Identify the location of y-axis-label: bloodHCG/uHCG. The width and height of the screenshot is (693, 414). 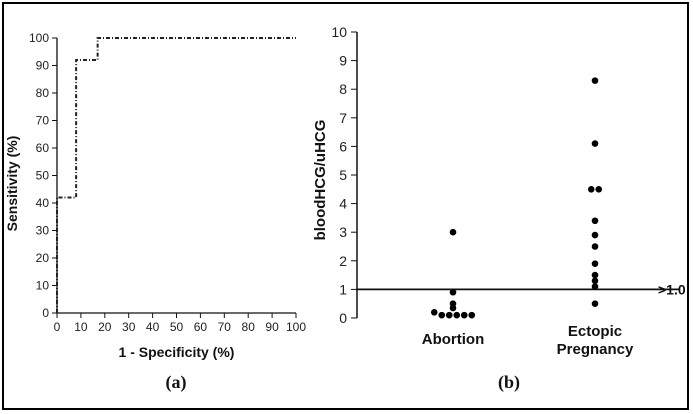
(320, 180).